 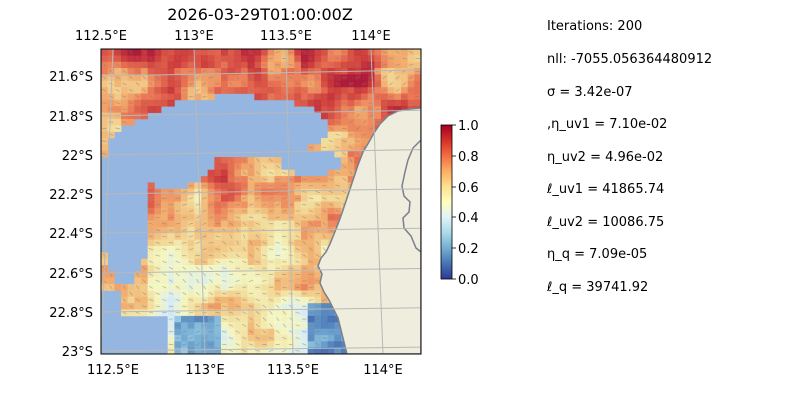 I want to click on y-tick: 22.4°S, so click(x=71, y=234).